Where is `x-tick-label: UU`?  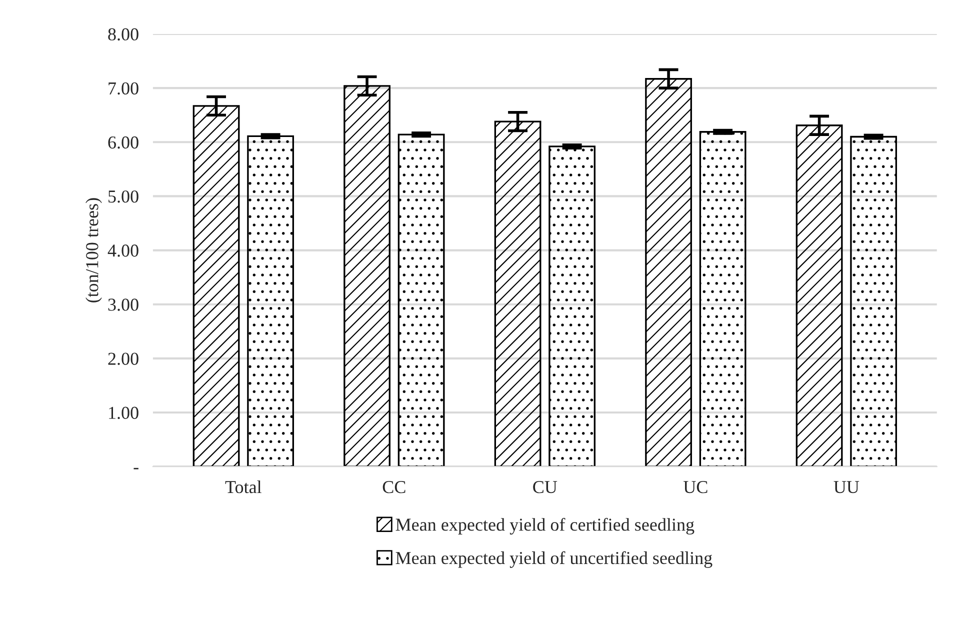 x-tick-label: UU is located at coordinates (847, 487).